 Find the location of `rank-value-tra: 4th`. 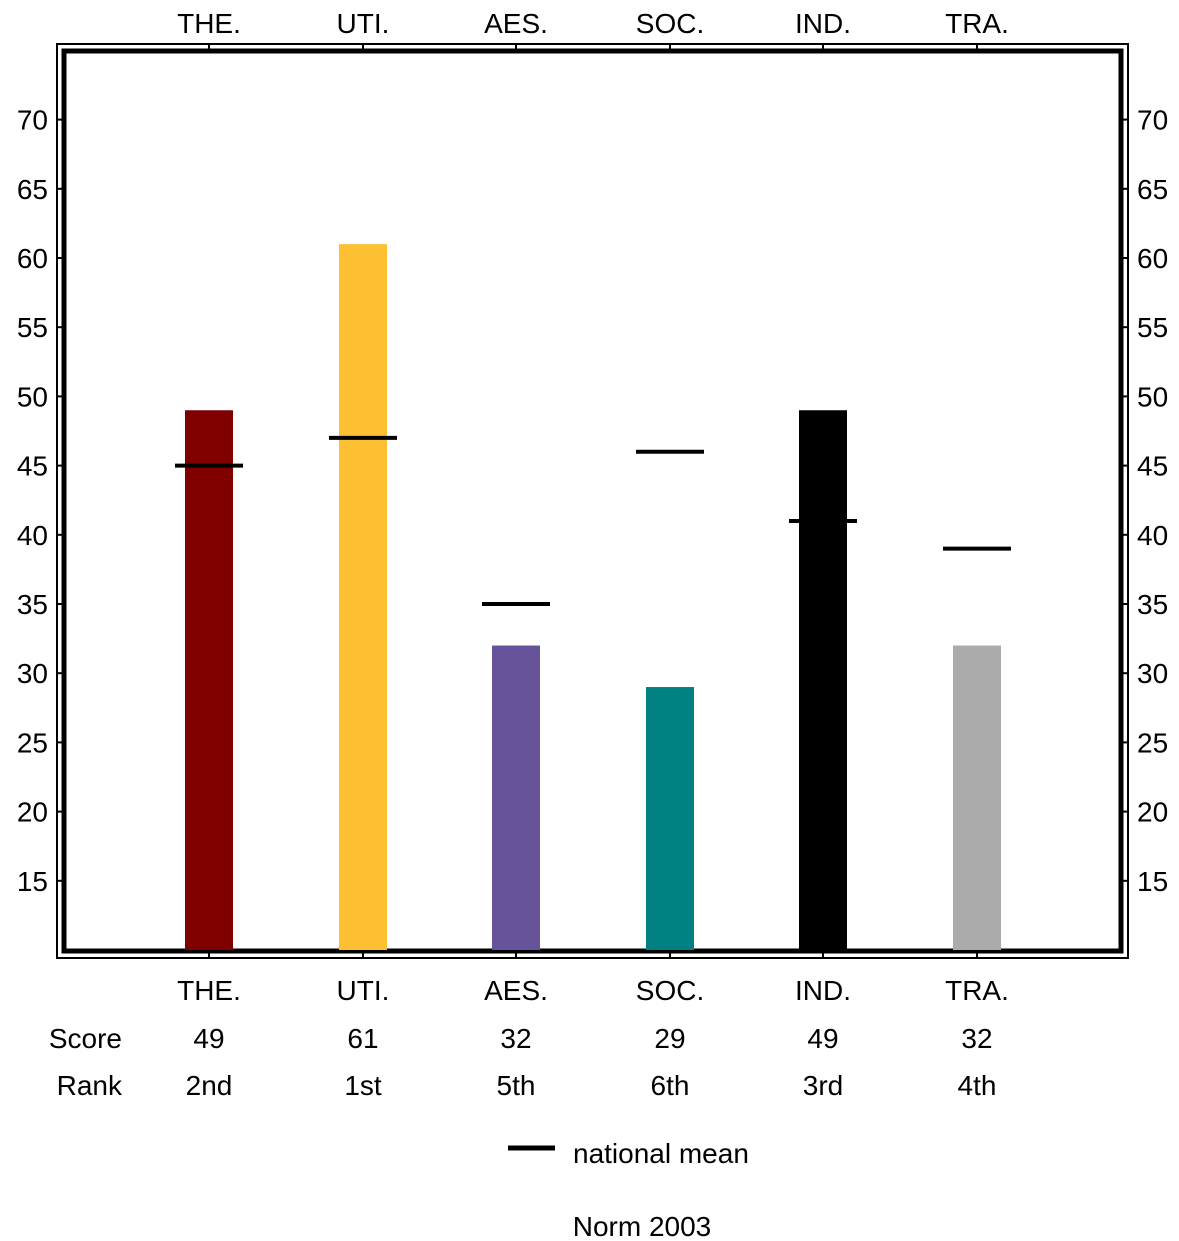

rank-value-tra: 4th is located at coordinates (977, 1085).